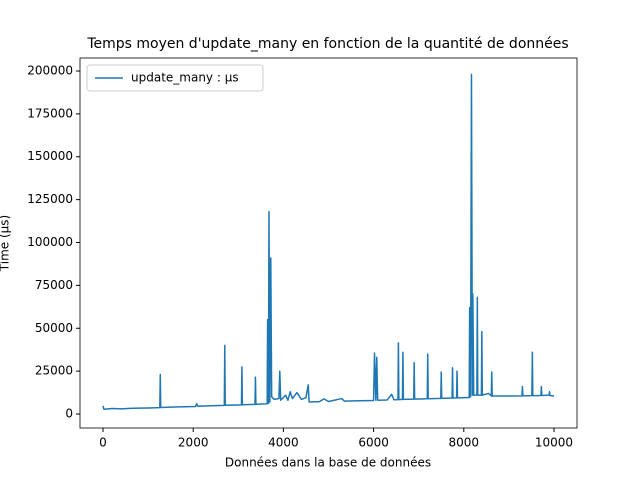 This screenshot has height=480, width=640. Describe the element at coordinates (283, 443) in the screenshot. I see `x-tick-label: 4000` at that location.